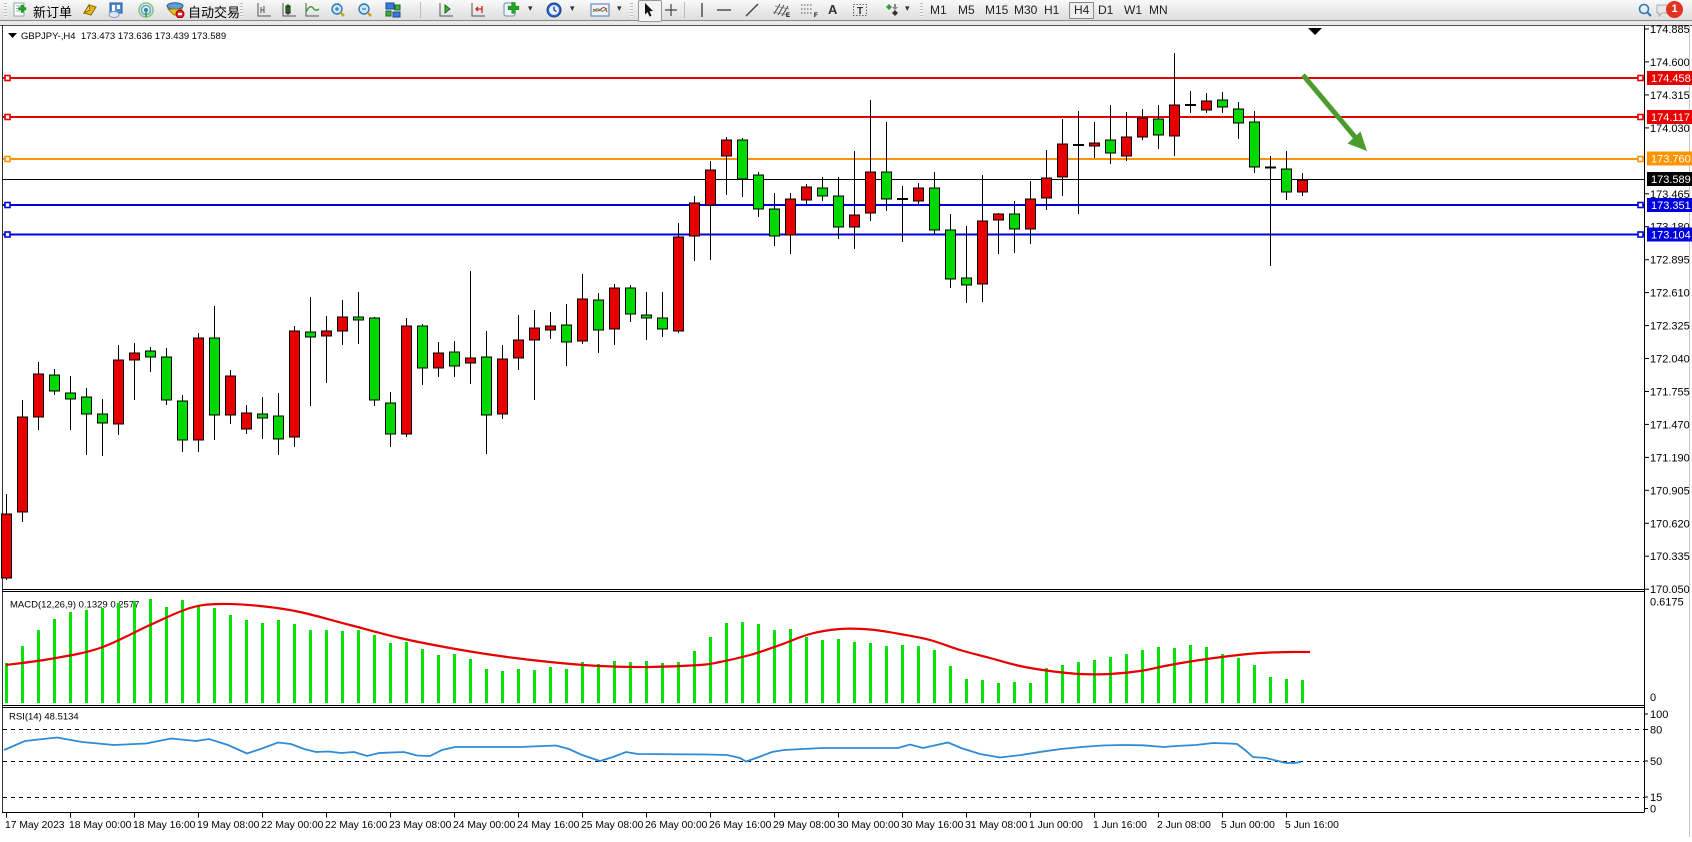 The image size is (1692, 842). I want to click on svg-text: 30 May 00:00, so click(868, 825).